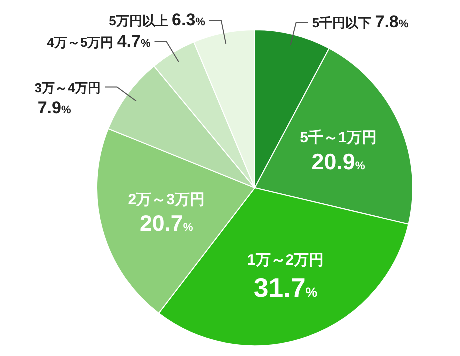  Describe the element at coordinates (166, 199) in the screenshot. I see `slice-label: 2万～3万円` at that location.